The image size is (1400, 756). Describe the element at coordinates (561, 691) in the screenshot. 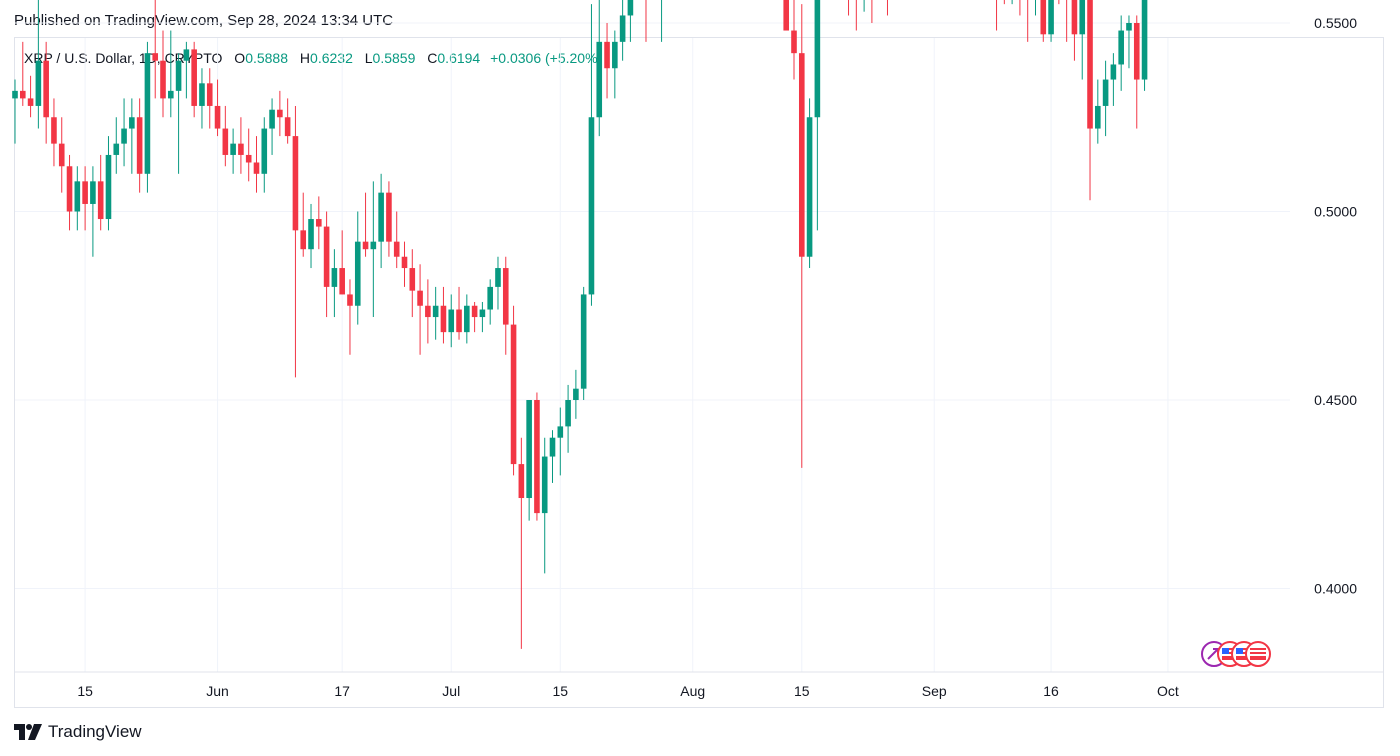

I see `x-tick-label: 15` at that location.